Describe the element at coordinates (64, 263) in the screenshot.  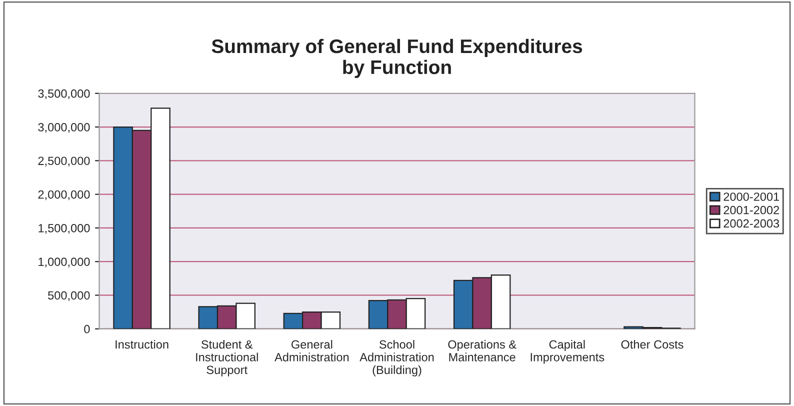
I see `y-tick-label: 1,000,000` at that location.